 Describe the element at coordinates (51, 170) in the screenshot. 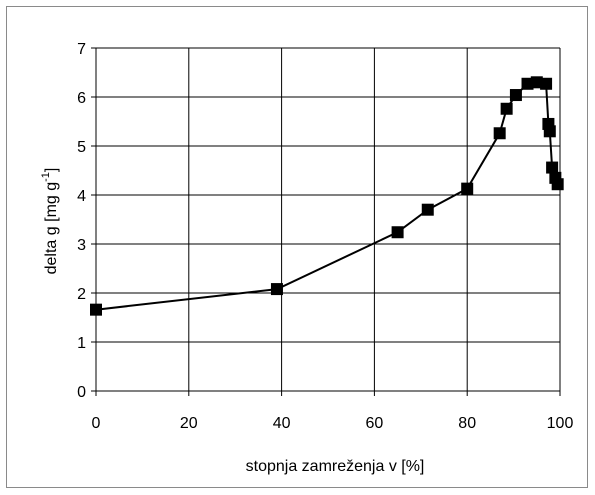

I see `y-axis-title-end: ]` at that location.